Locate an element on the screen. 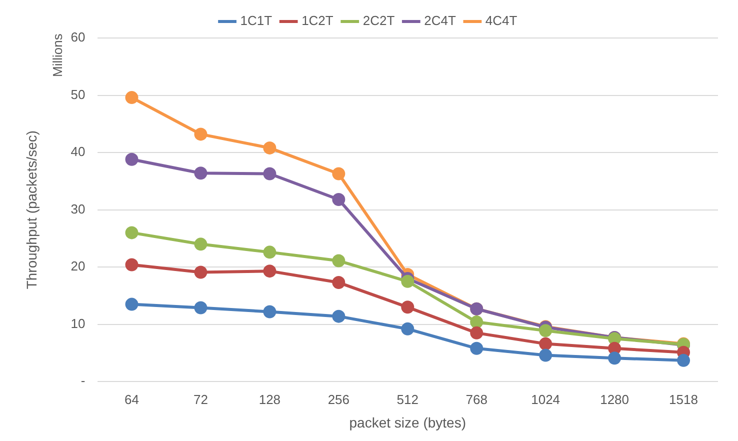 This screenshot has width=738, height=441. x-tick-label: 1024 is located at coordinates (545, 399).